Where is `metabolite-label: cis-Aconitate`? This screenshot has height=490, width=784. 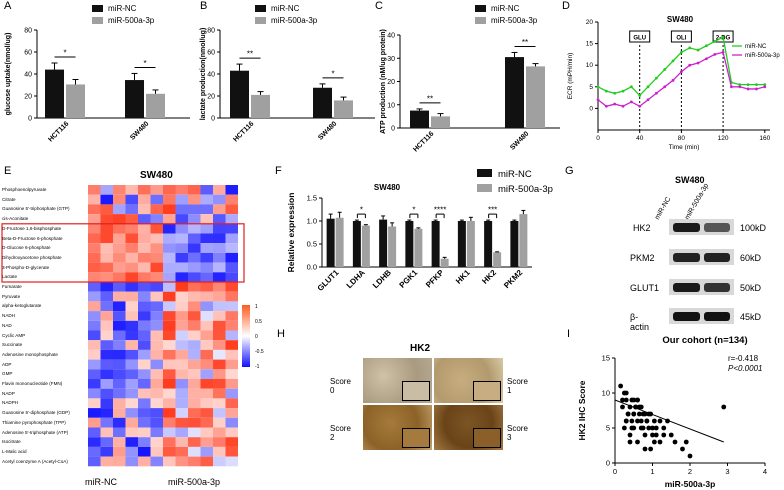 metabolite-label: cis-Aconitate is located at coordinates (15, 219).